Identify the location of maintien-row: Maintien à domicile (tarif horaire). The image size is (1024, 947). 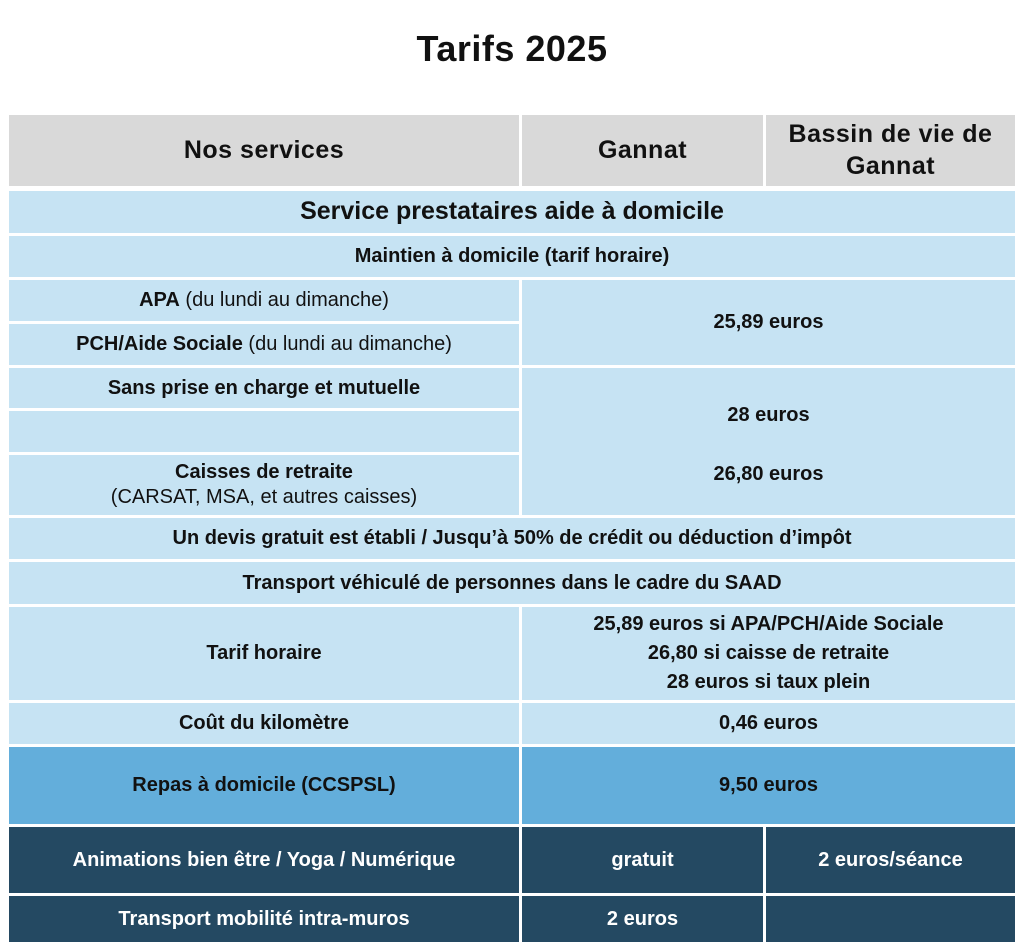
(512, 256).